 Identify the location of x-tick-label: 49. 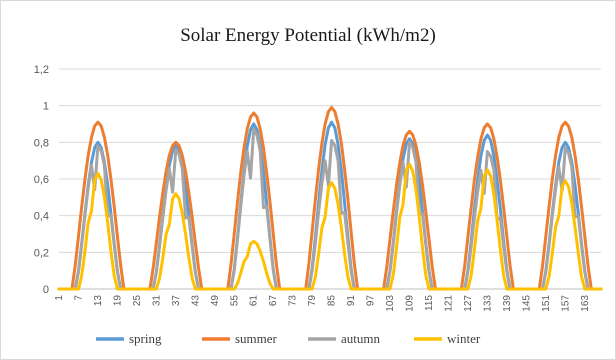
(215, 301).